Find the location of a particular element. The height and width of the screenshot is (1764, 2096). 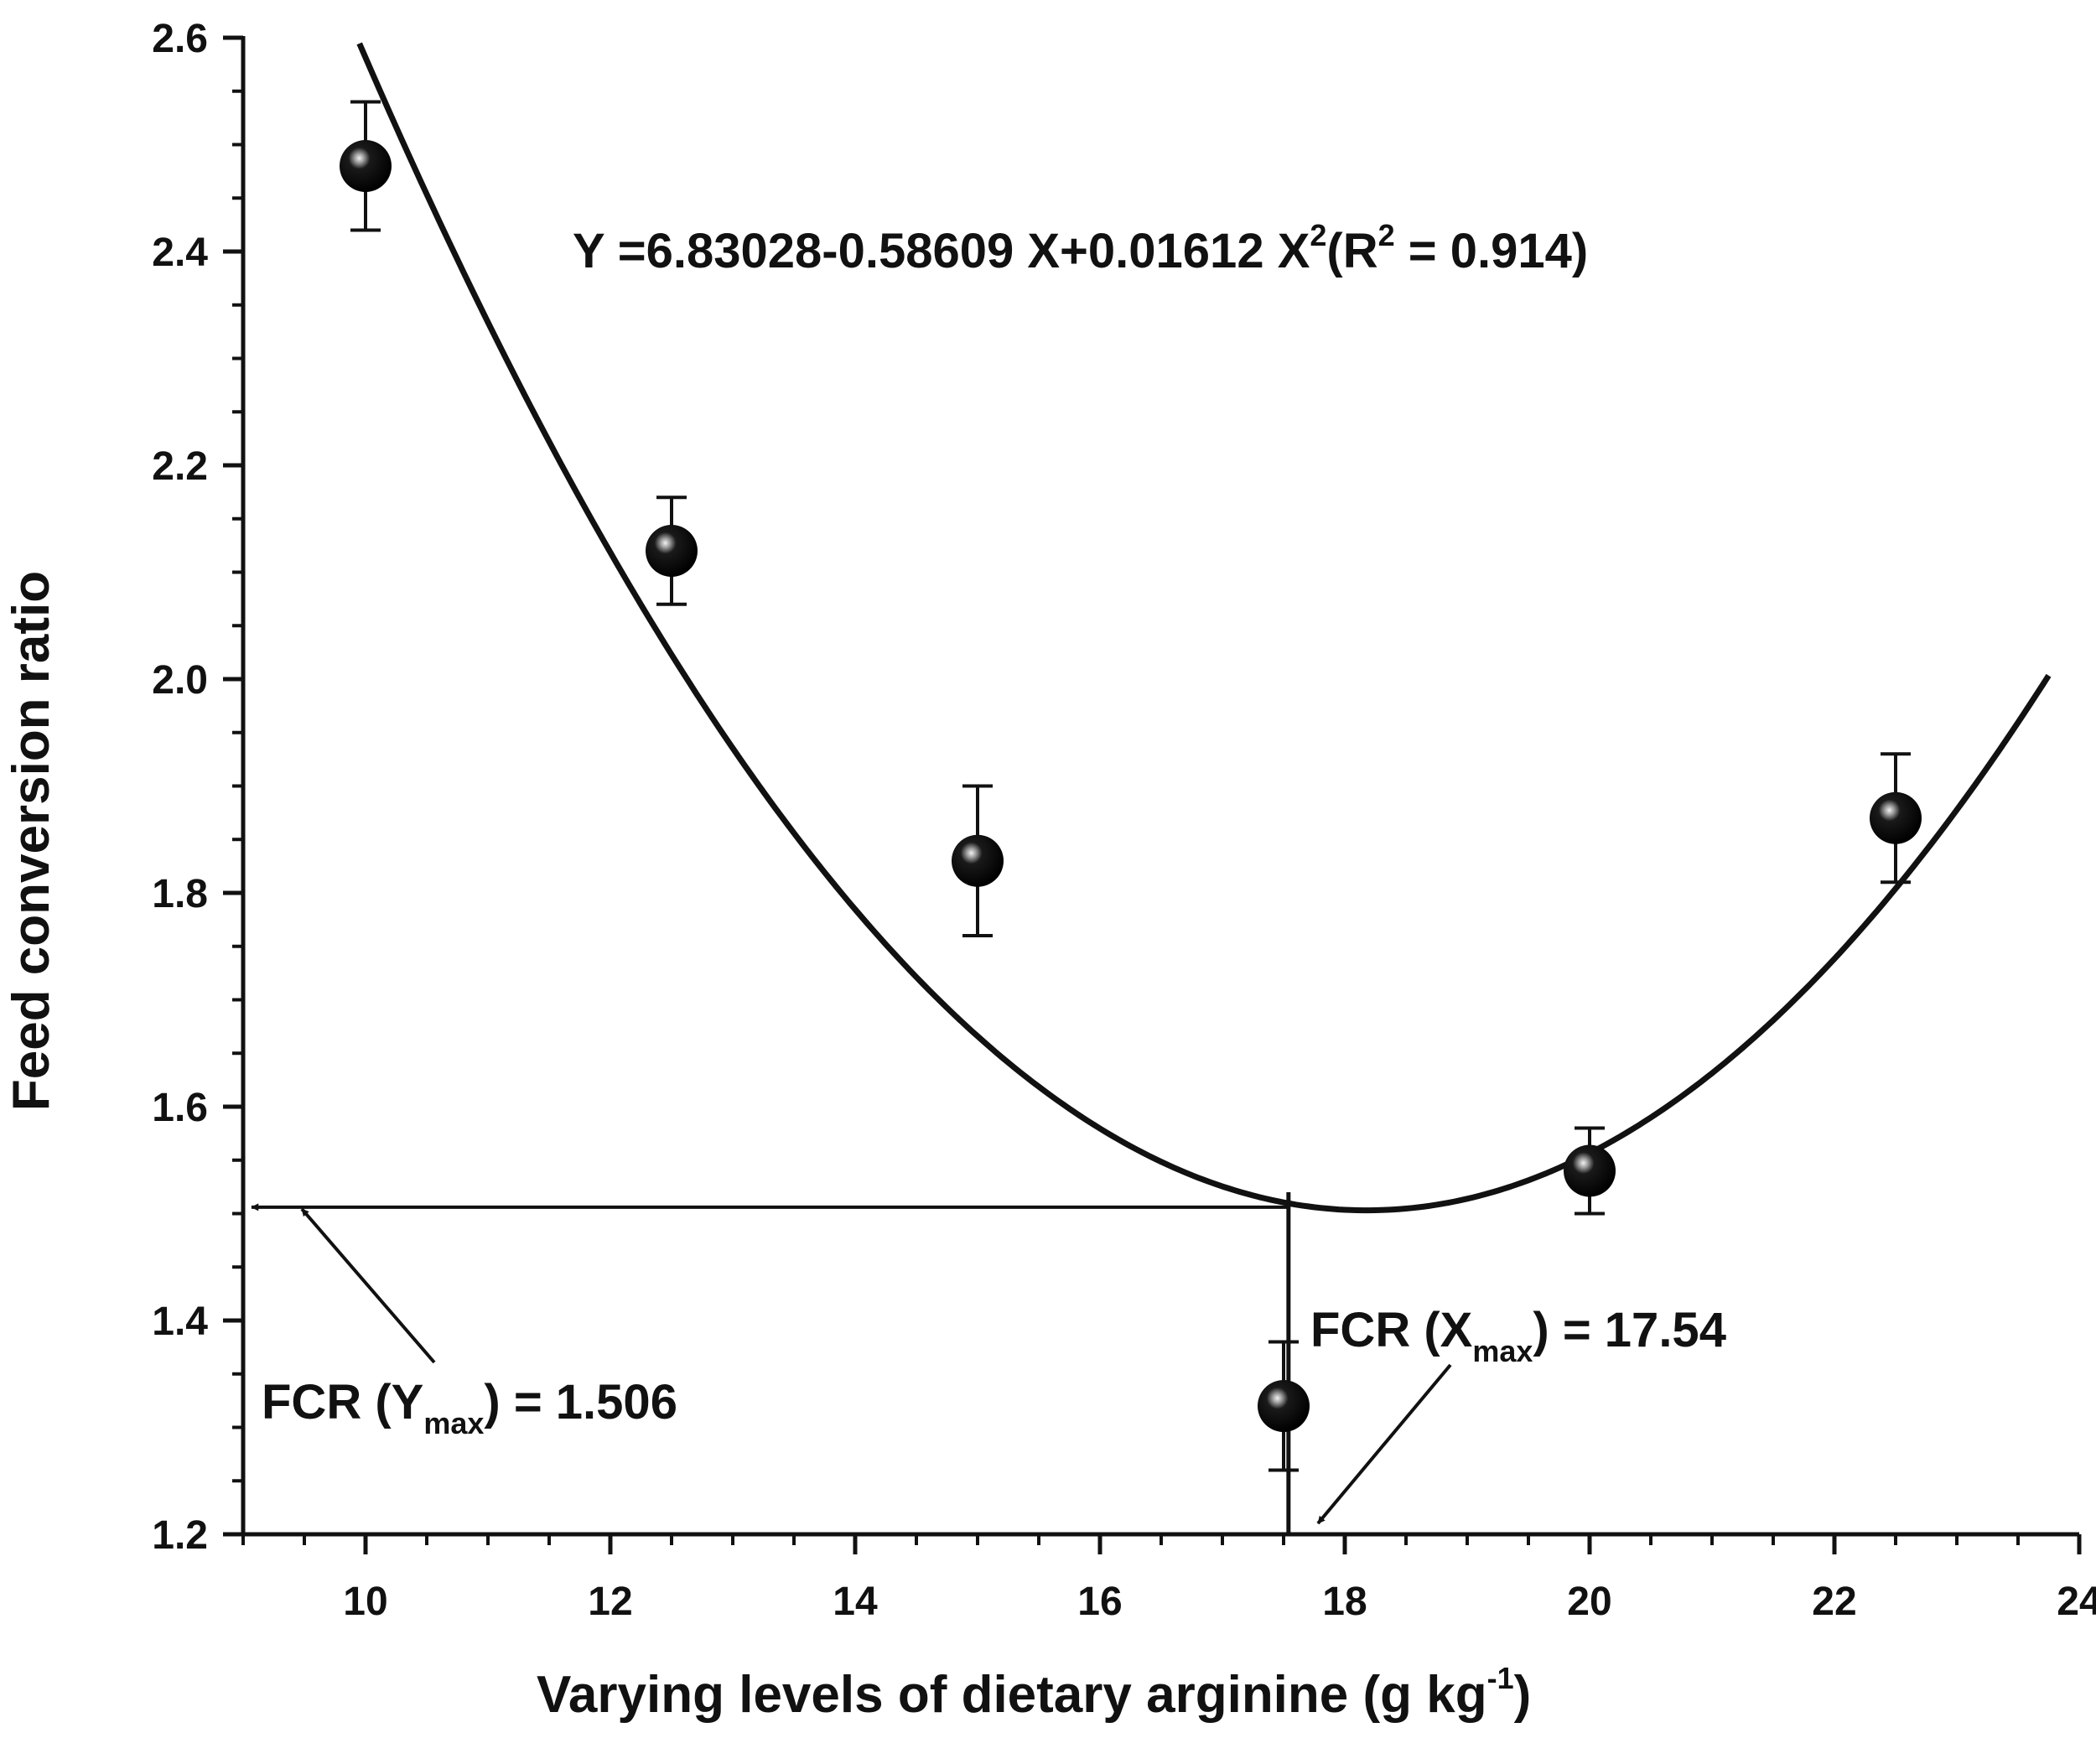

x-tick-label: 14 is located at coordinates (856, 1602).